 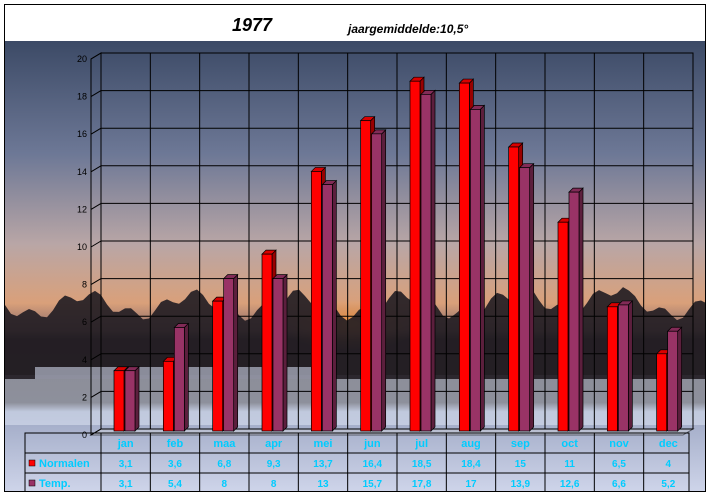 I want to click on data-label: 15, so click(x=521, y=464).